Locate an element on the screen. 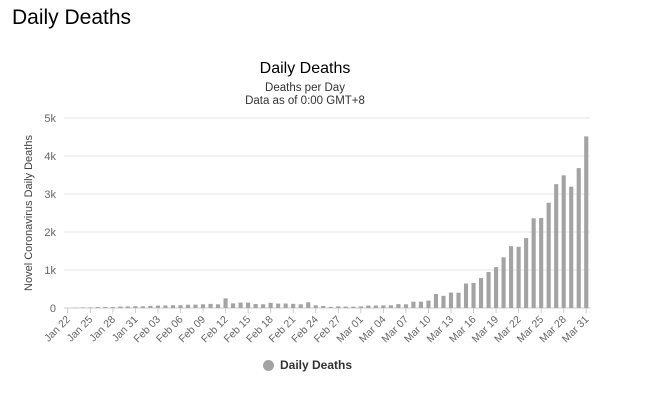 This screenshot has width=660, height=402. legend-item-daily-deaths: Daily Deaths is located at coordinates (307, 365).